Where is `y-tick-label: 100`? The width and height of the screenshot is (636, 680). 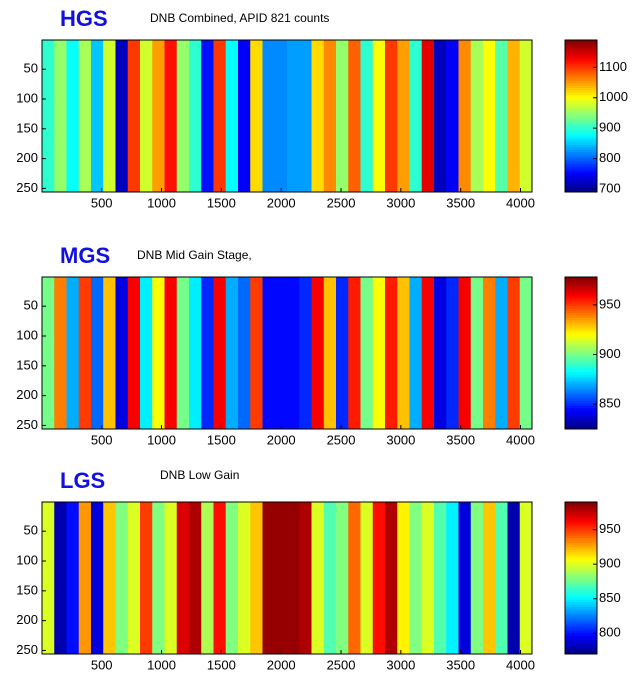
y-tick-label: 100 is located at coordinates (27, 97).